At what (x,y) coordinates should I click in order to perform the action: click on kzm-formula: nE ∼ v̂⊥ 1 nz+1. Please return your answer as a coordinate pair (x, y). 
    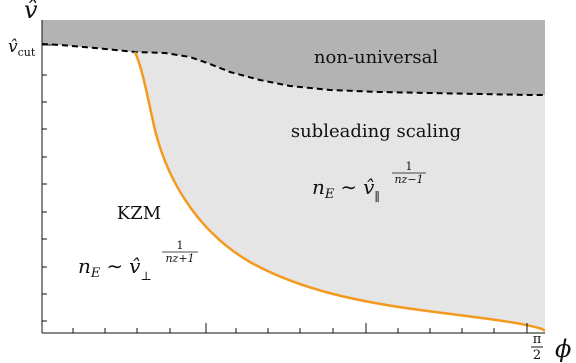
    Looking at the image, I should click on (138, 261).